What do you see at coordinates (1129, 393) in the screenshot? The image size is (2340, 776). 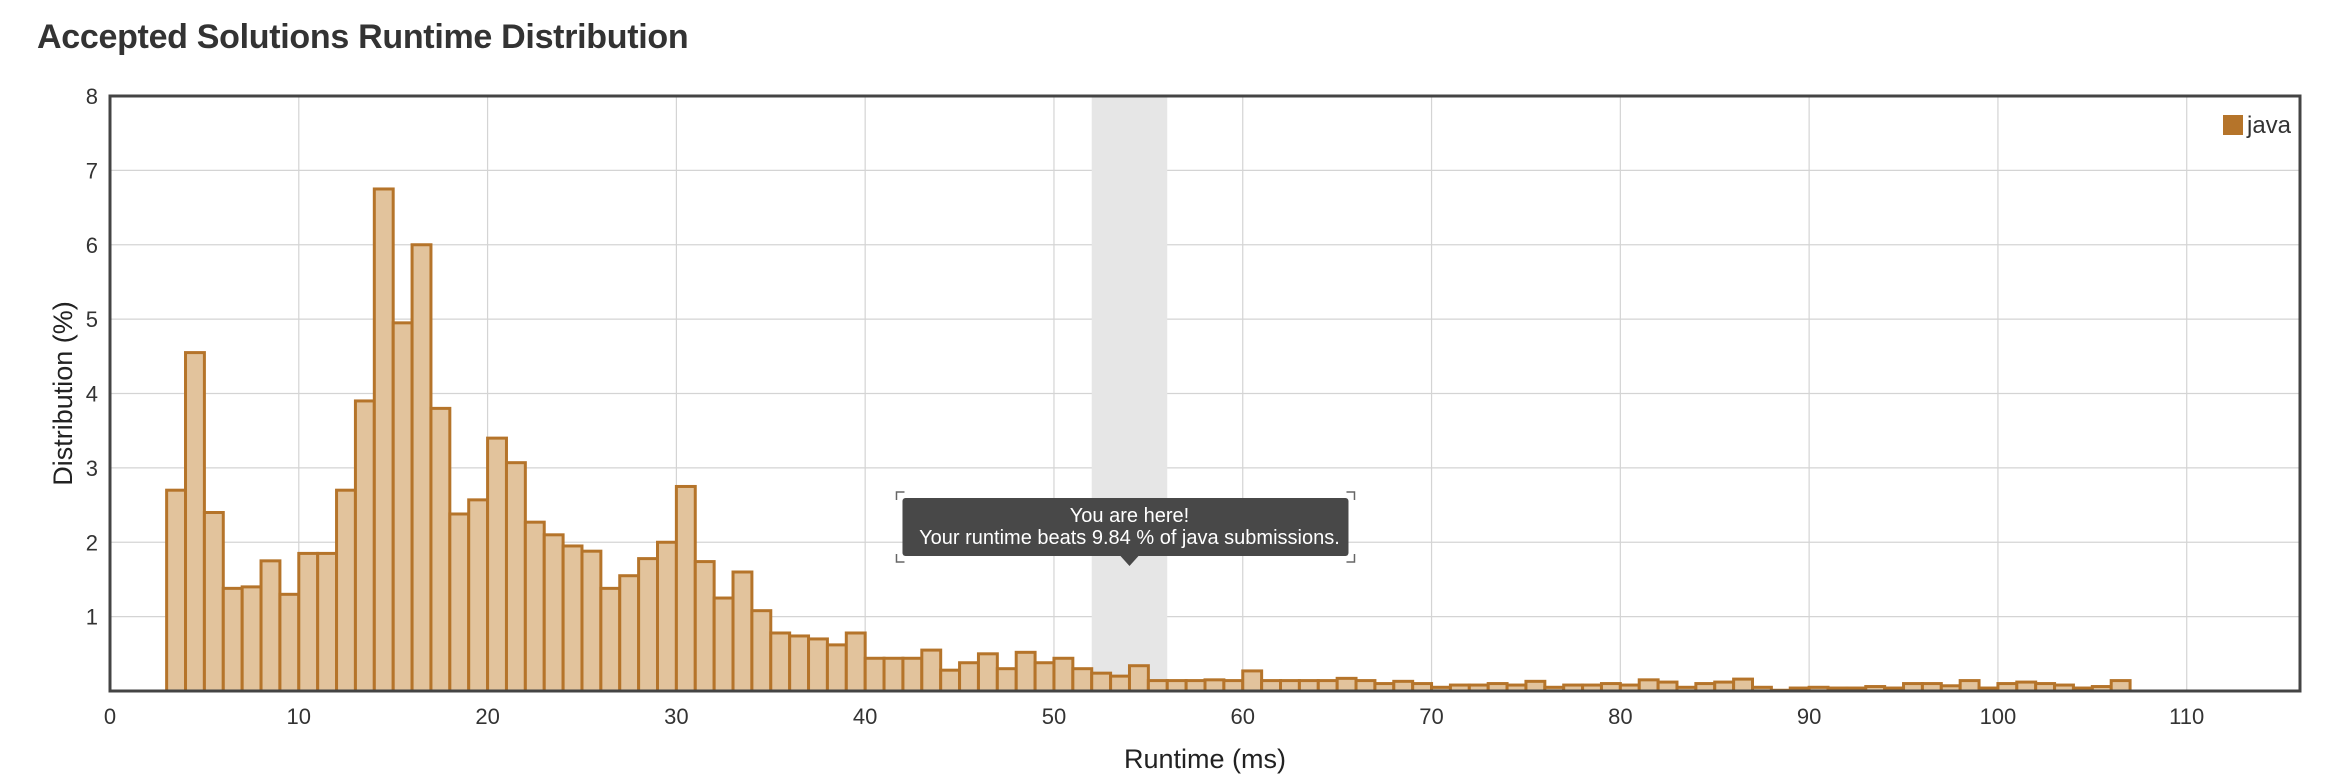 I see `runtime-highlight-band` at bounding box center [1129, 393].